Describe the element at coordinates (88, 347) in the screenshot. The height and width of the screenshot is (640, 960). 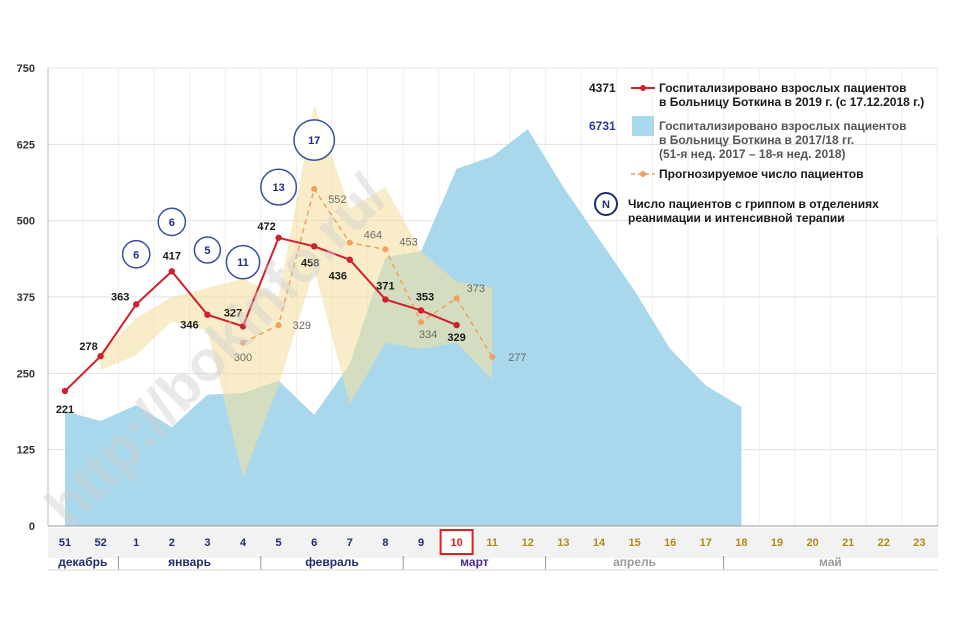
I see `actual-label: 278` at that location.